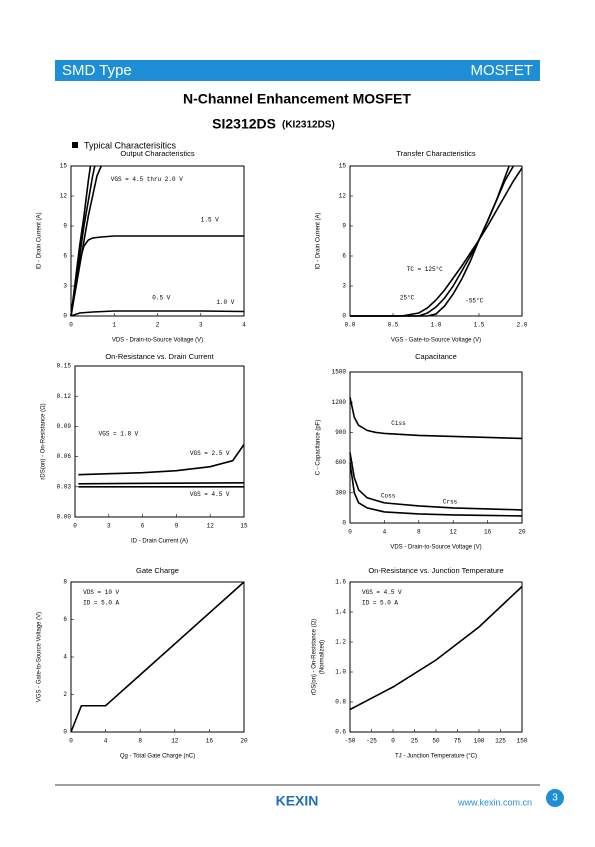 The width and height of the screenshot is (595, 847). What do you see at coordinates (479, 741) in the screenshot?
I see `x-tick-label: 100` at bounding box center [479, 741].